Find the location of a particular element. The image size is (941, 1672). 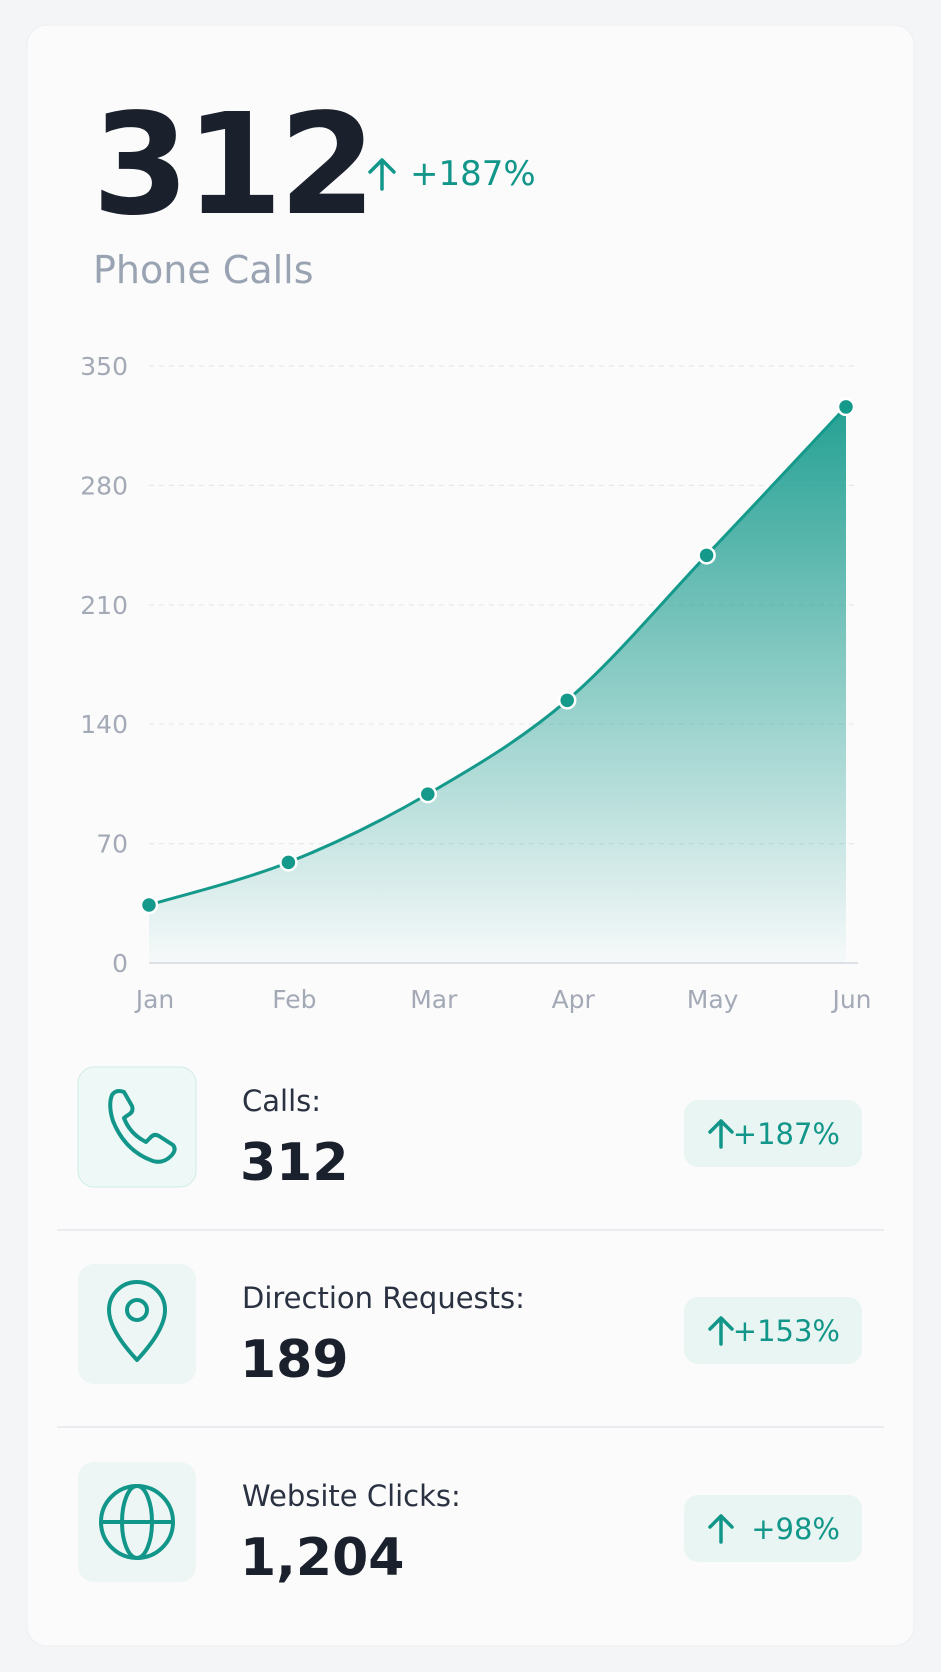

change-label: +187% is located at coordinates (786, 1134).